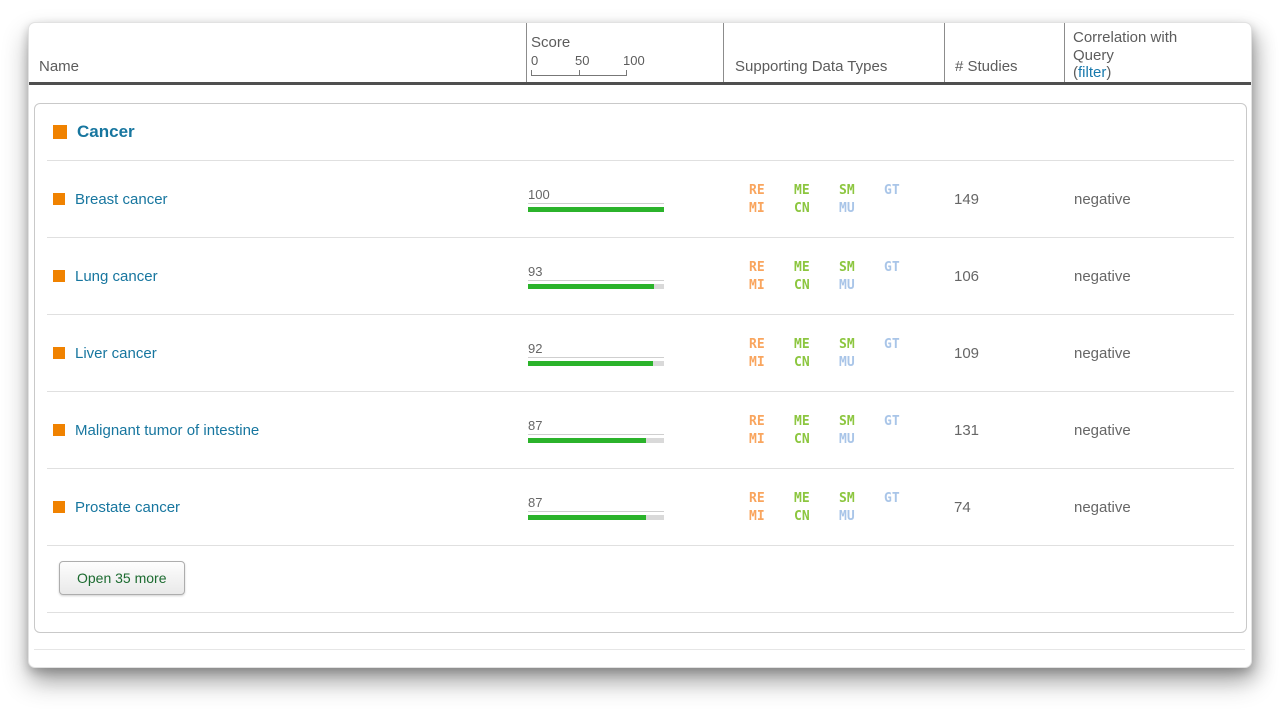  I want to click on correlation-filter-wrap: (filter), so click(1162, 73).